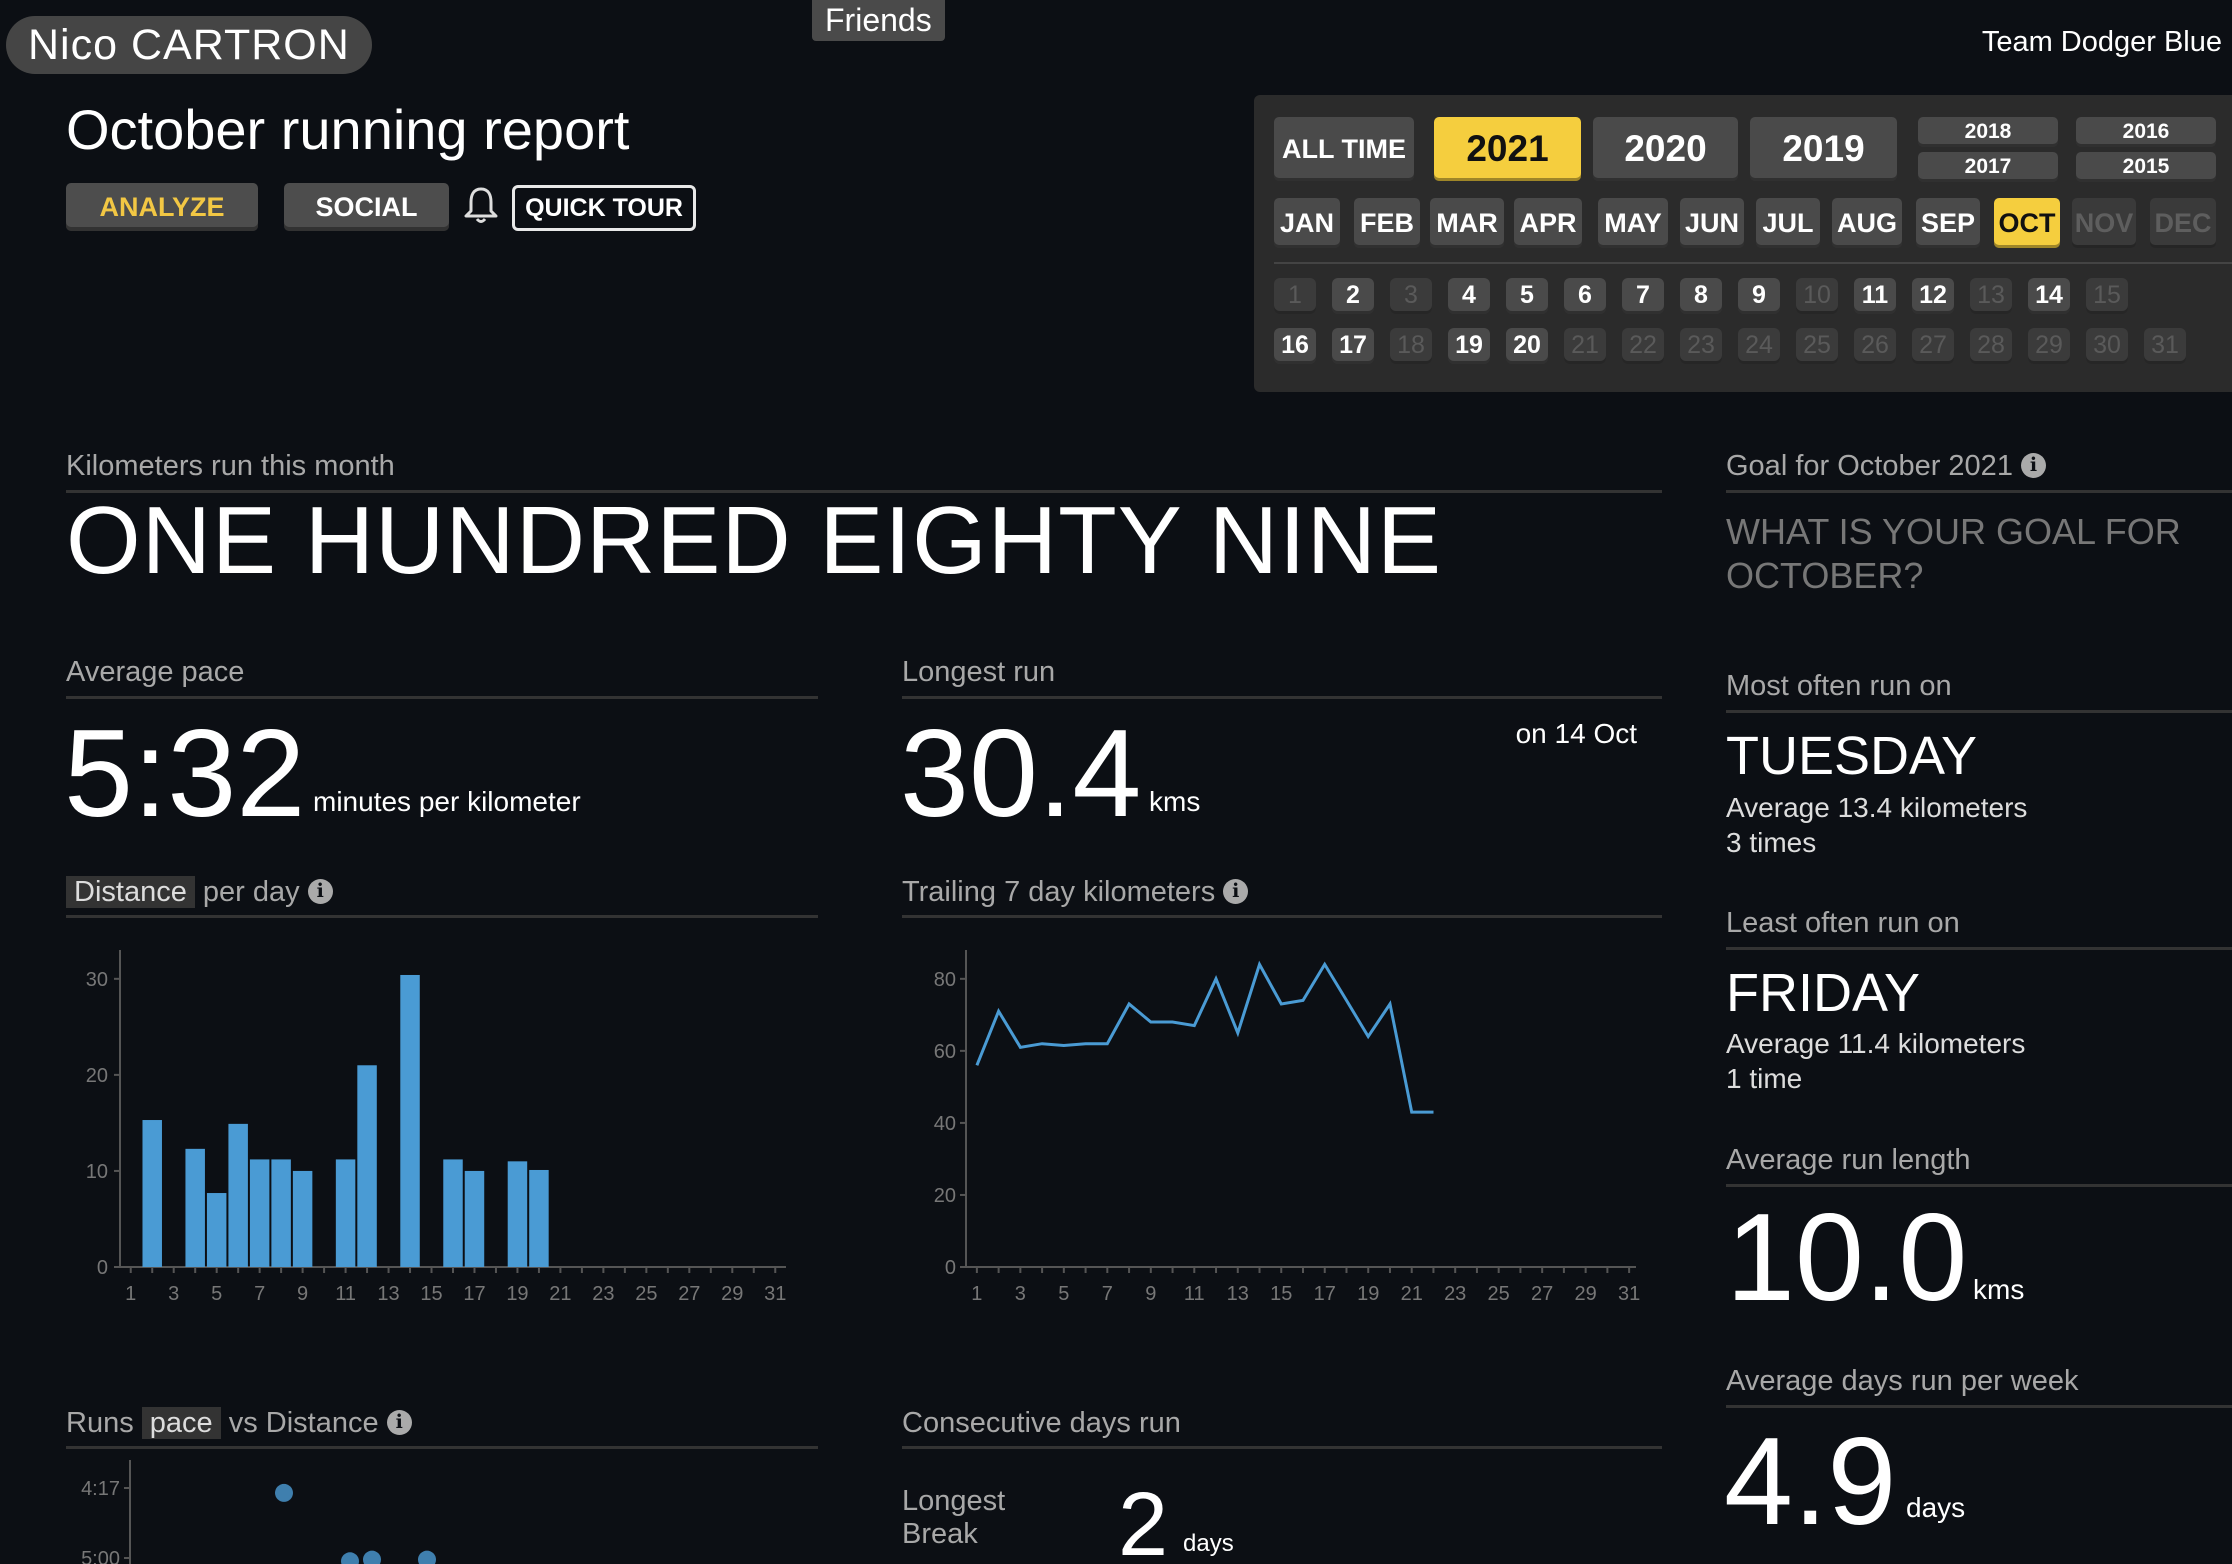 This screenshot has height=1564, width=2232. What do you see at coordinates (1817, 296) in the screenshot?
I see `day-button-10: 10` at bounding box center [1817, 296].